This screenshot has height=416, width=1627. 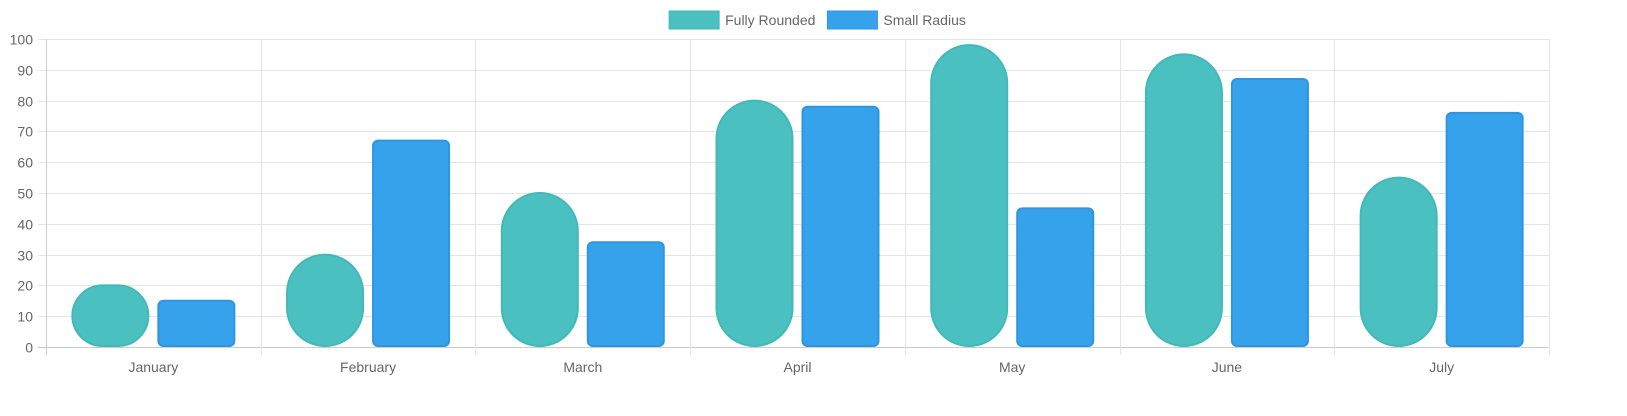 What do you see at coordinates (29, 348) in the screenshot?
I see `y-tick-label: 0` at bounding box center [29, 348].